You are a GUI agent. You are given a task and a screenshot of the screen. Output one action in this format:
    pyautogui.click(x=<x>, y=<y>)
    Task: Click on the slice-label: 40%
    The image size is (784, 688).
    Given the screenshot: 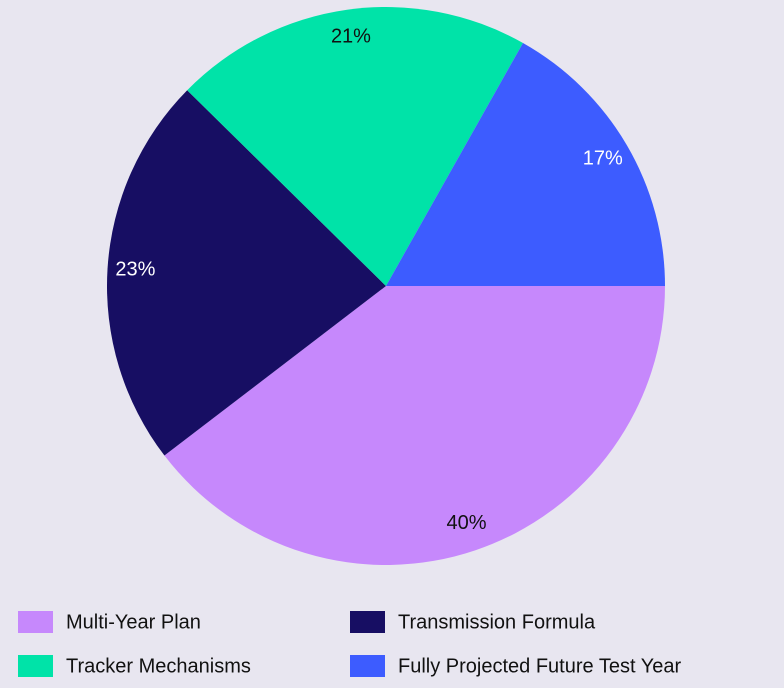 What is the action you would take?
    pyautogui.click(x=467, y=523)
    